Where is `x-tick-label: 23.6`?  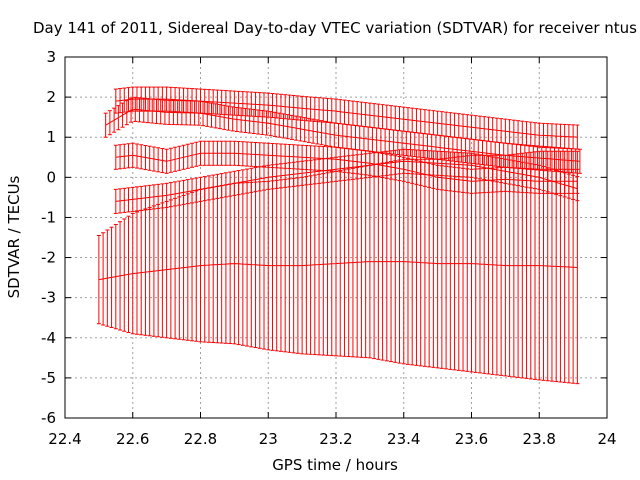 x-tick-label: 23.6 is located at coordinates (471, 439).